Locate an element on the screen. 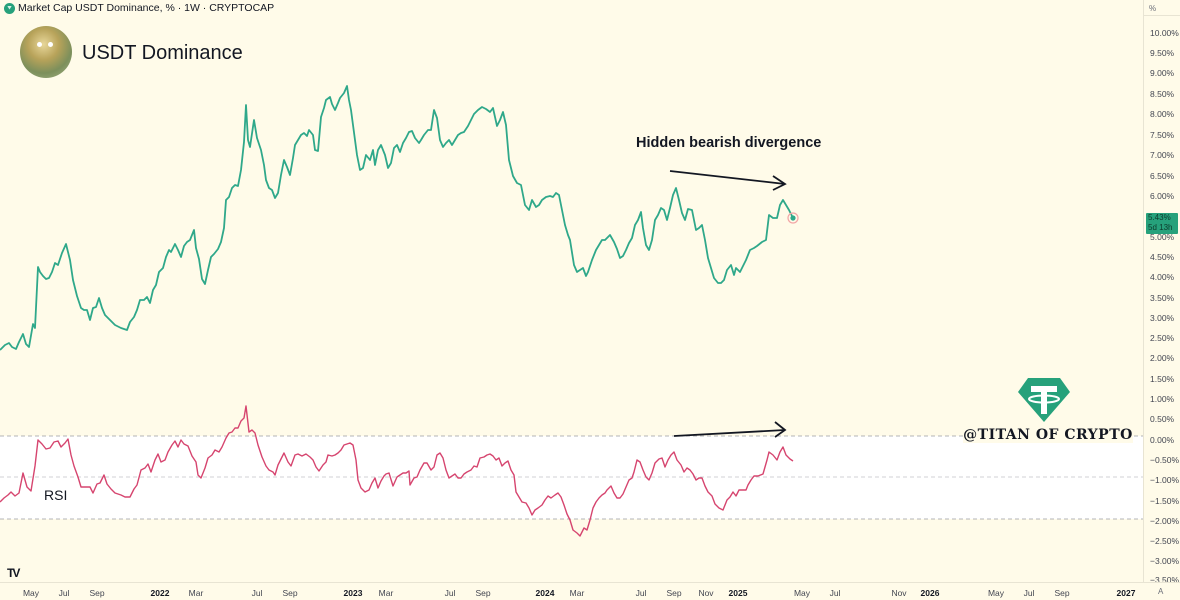 The height and width of the screenshot is (600, 1180). chart-title: USDT Dominance is located at coordinates (162, 53).